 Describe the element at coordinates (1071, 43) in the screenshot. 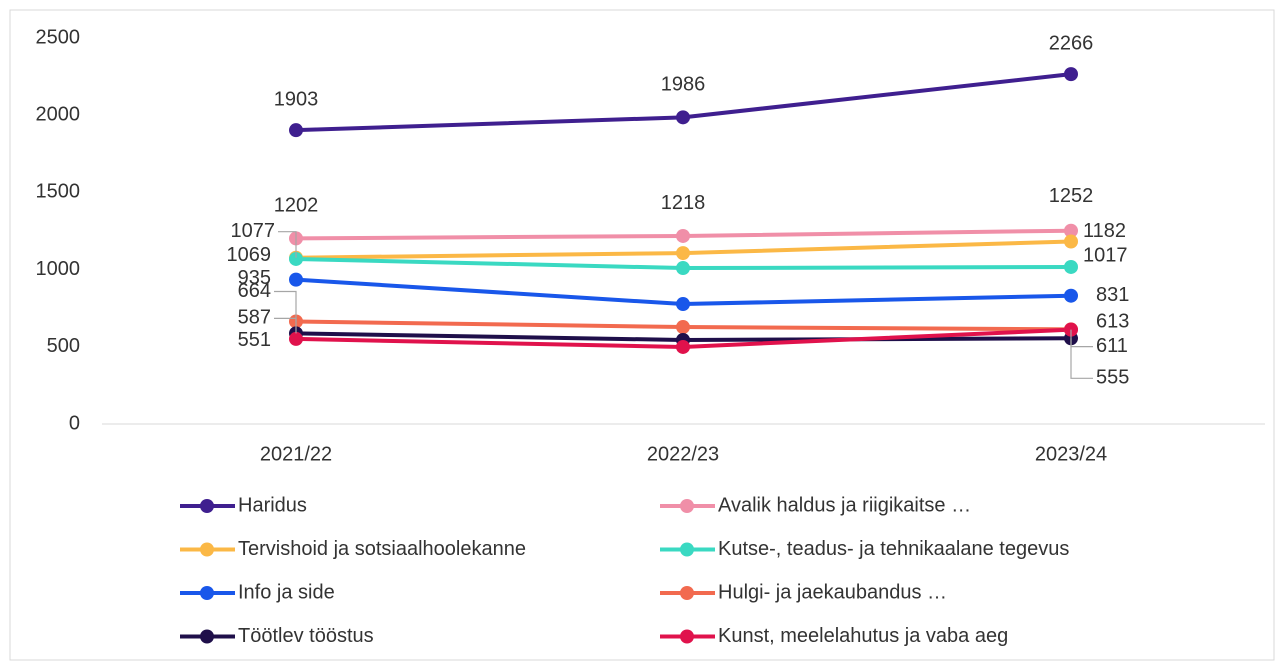

I see `data-label: 2266` at that location.